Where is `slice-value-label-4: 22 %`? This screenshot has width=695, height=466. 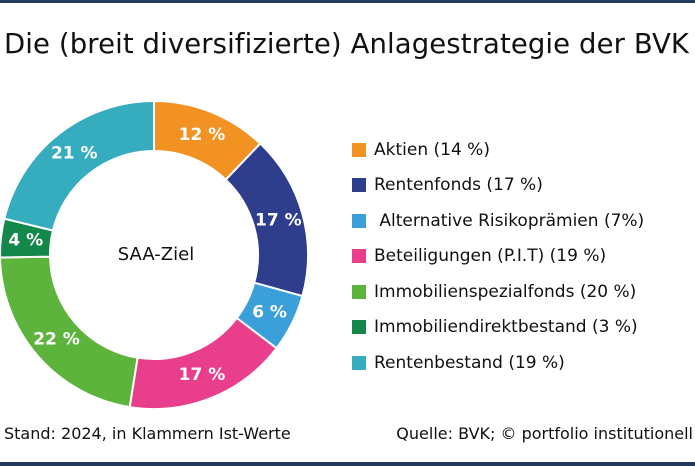 slice-value-label-4: 22 % is located at coordinates (56, 339).